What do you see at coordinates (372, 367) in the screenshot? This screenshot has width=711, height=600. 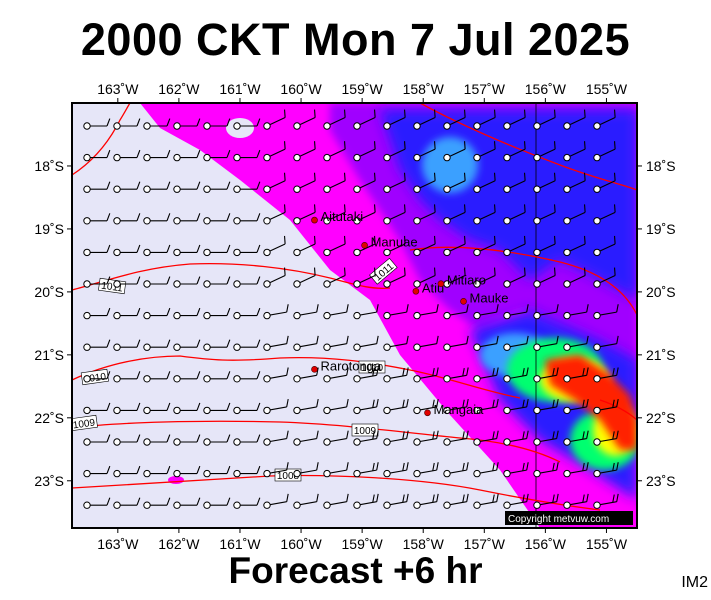 I see `isobar-label: 1010` at bounding box center [372, 367].